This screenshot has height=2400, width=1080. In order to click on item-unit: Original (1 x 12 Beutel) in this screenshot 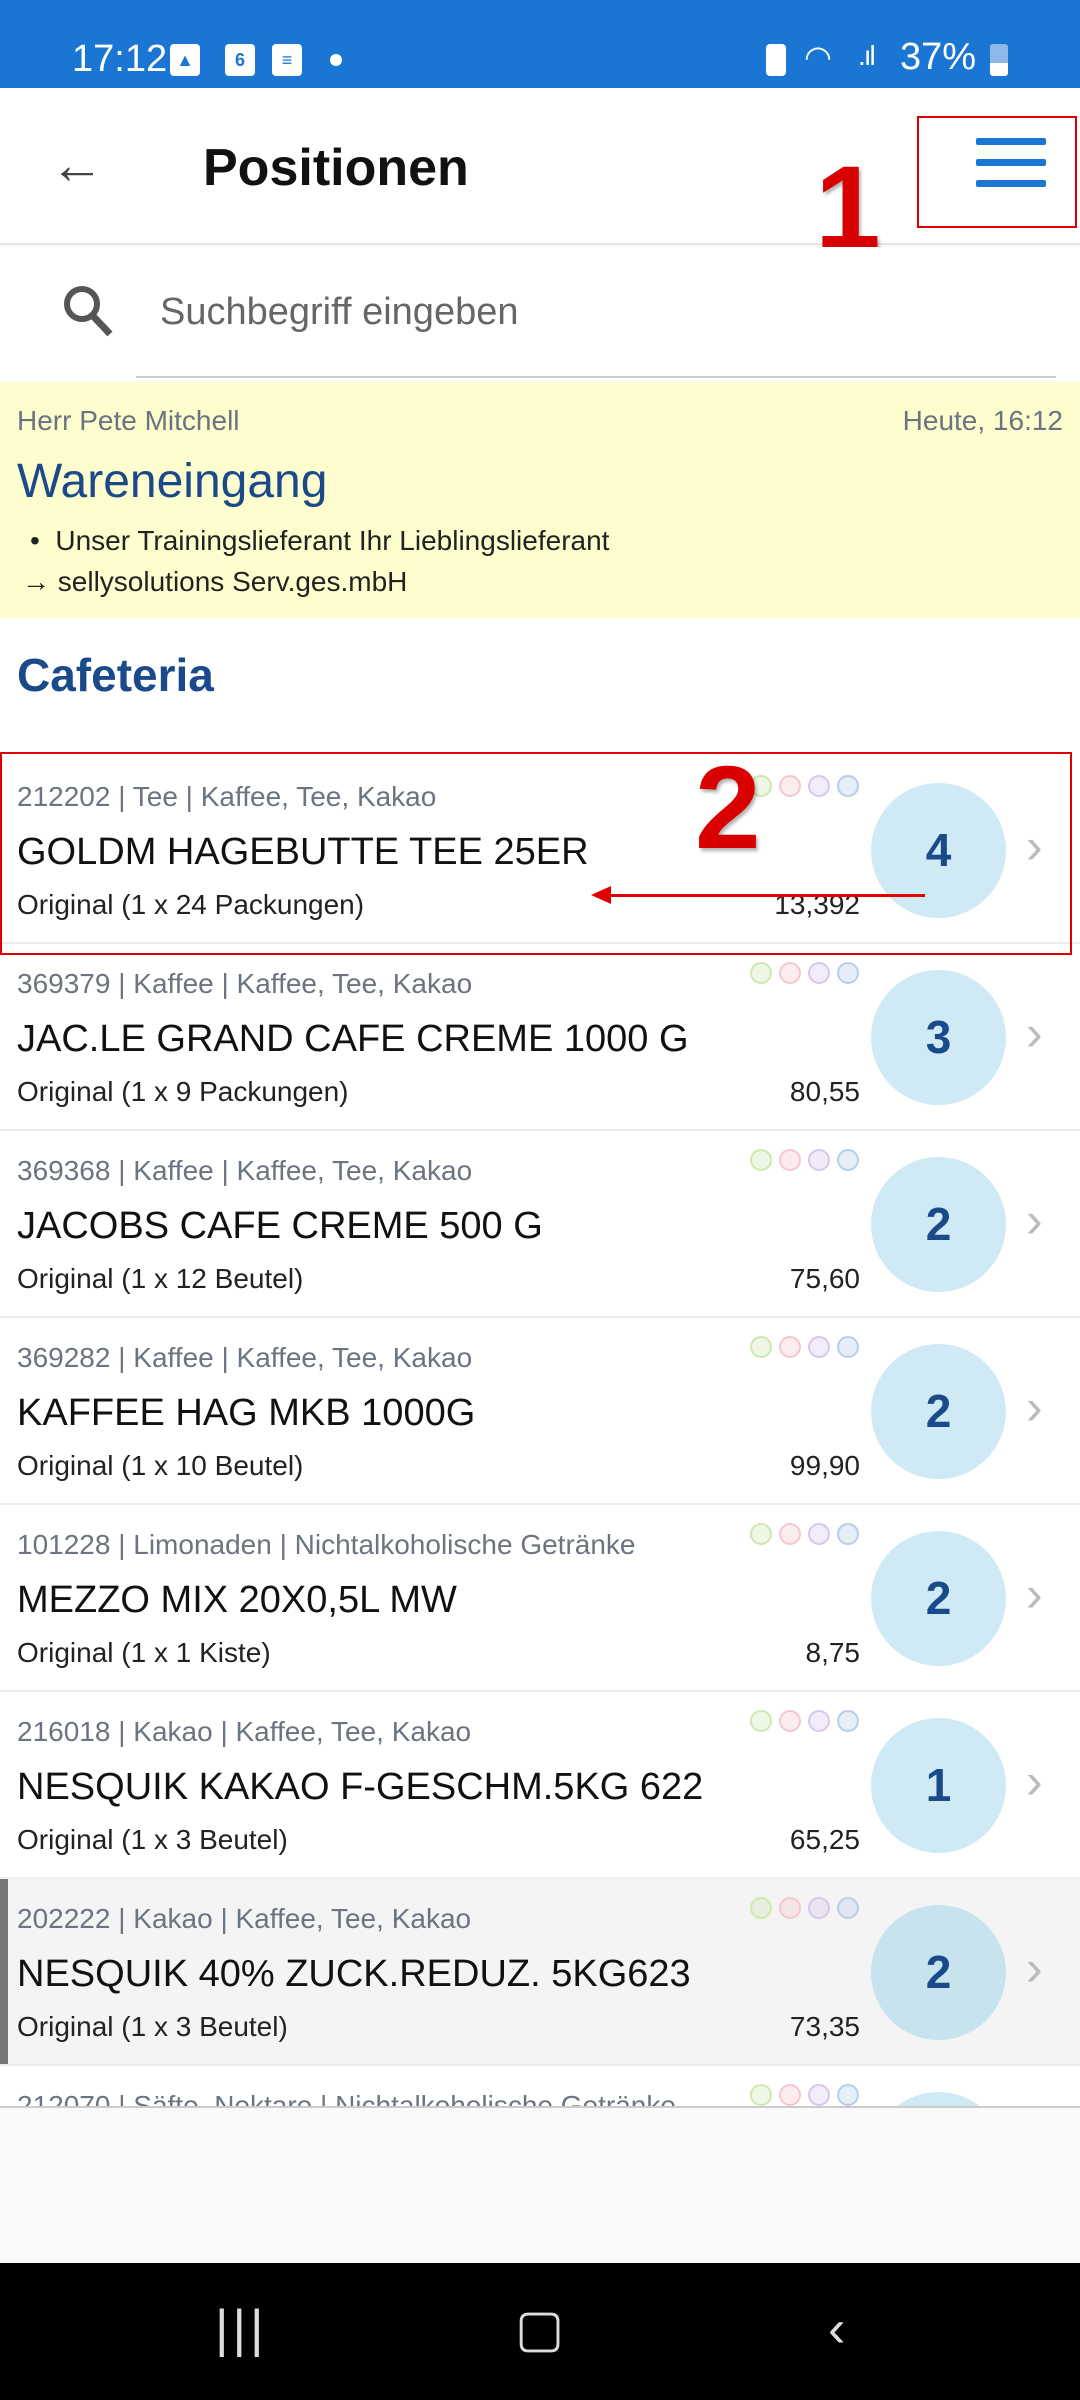, I will do `click(160, 1278)`.